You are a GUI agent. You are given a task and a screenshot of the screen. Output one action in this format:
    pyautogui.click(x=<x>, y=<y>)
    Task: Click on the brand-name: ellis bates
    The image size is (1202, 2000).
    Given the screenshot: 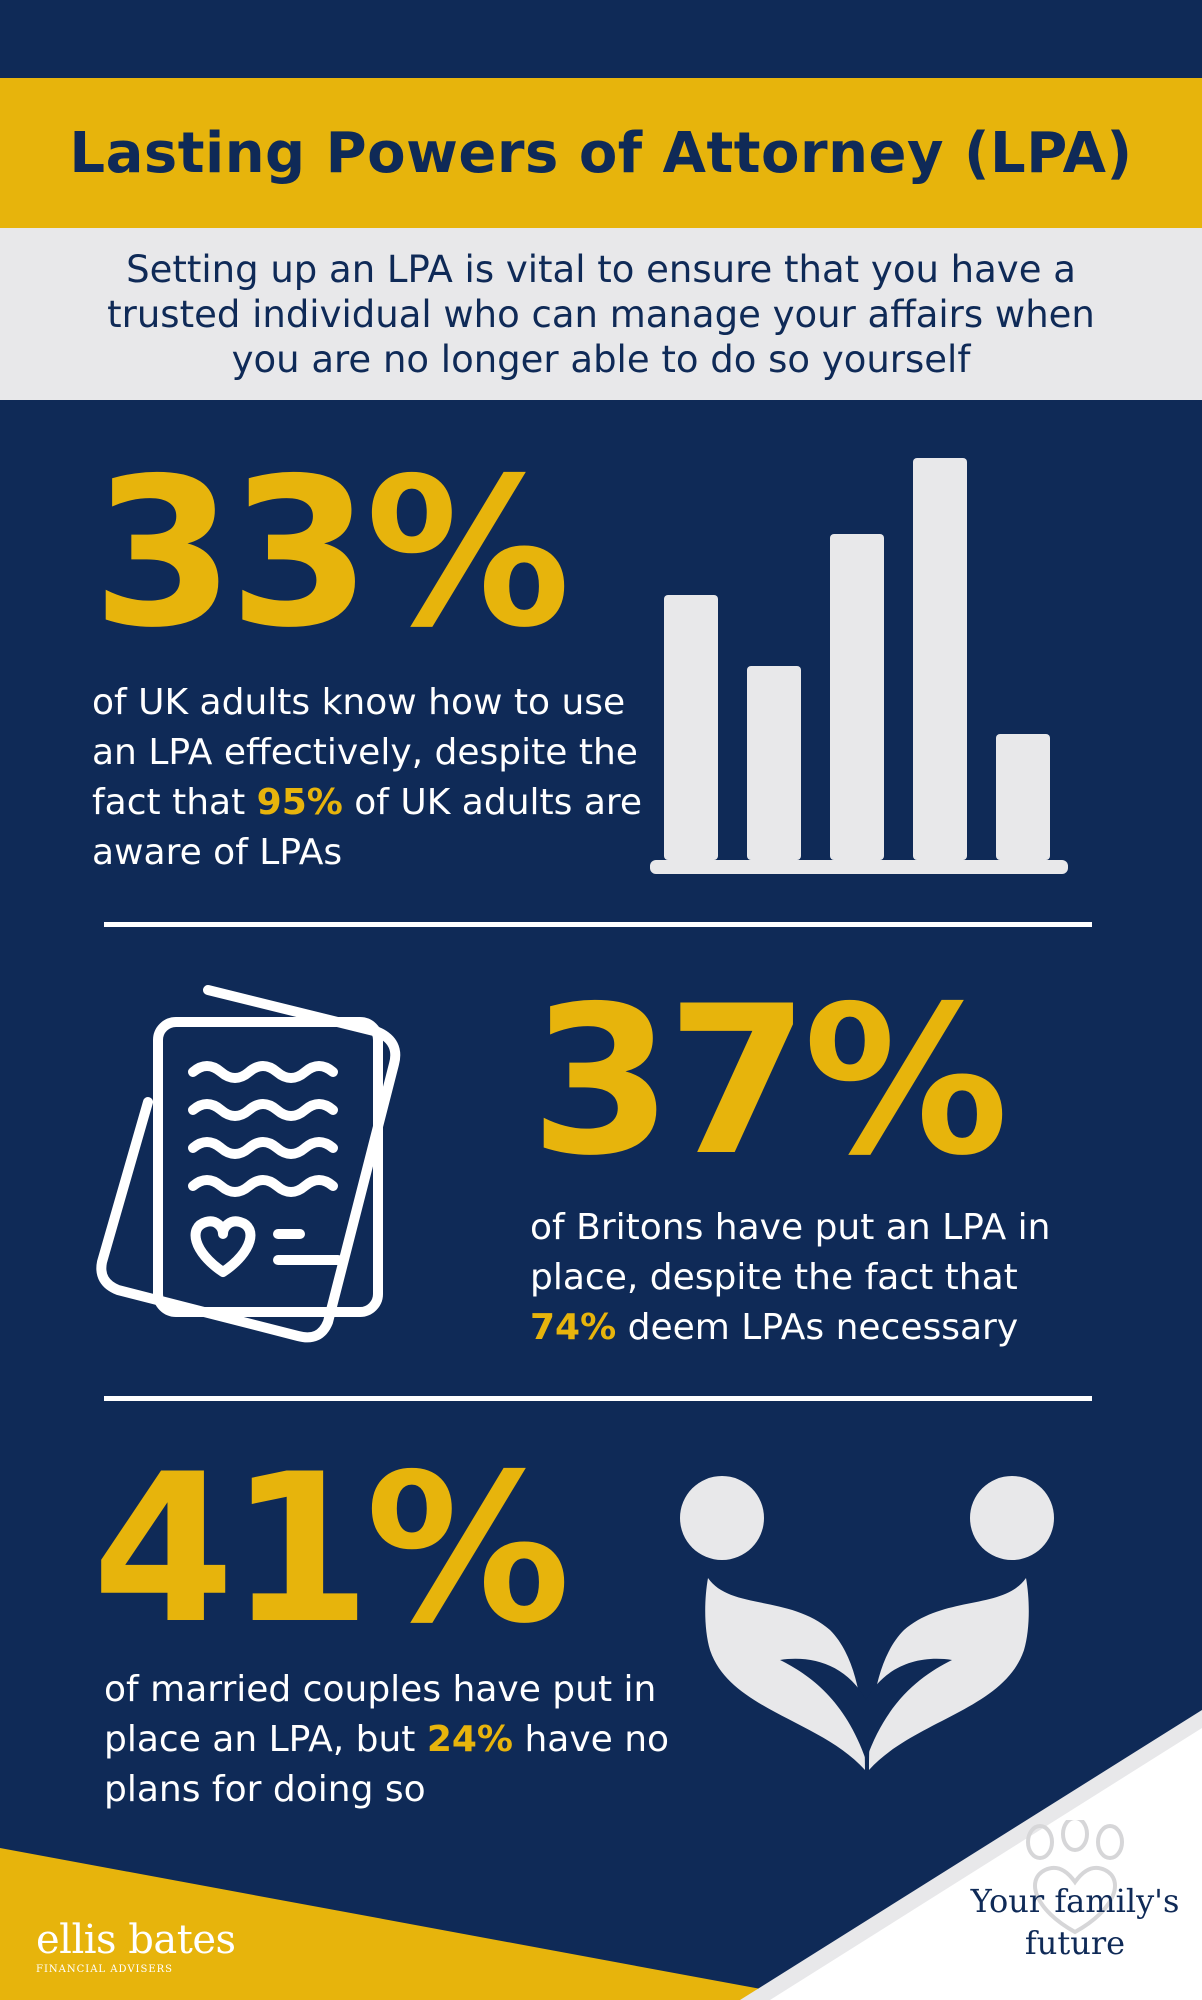 What is the action you would take?
    pyautogui.click(x=136, y=1940)
    